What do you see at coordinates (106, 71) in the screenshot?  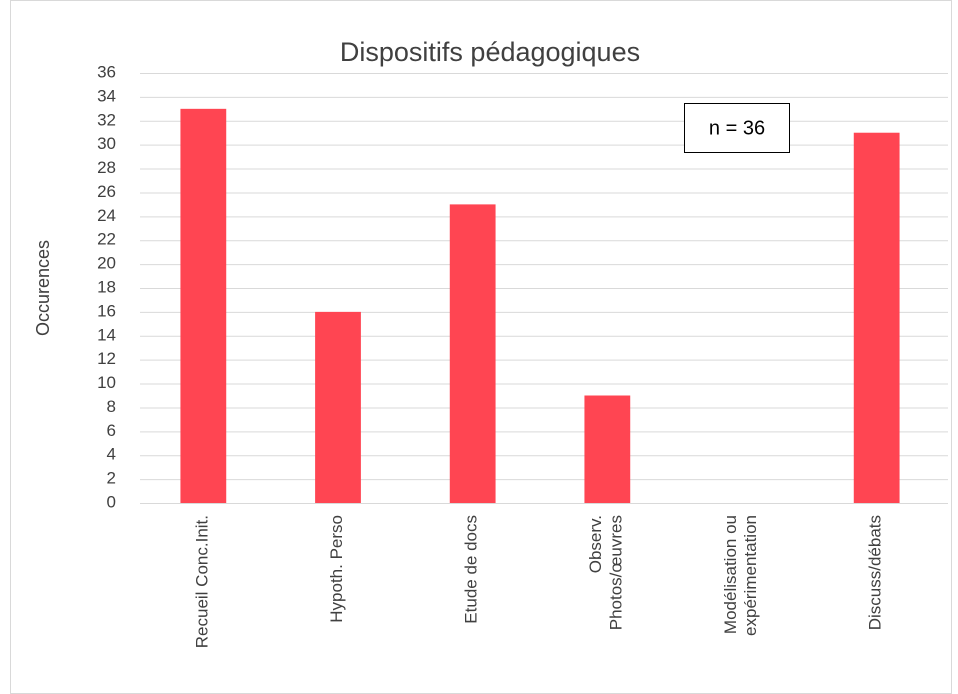 I see `y-tick-label: 36` at bounding box center [106, 71].